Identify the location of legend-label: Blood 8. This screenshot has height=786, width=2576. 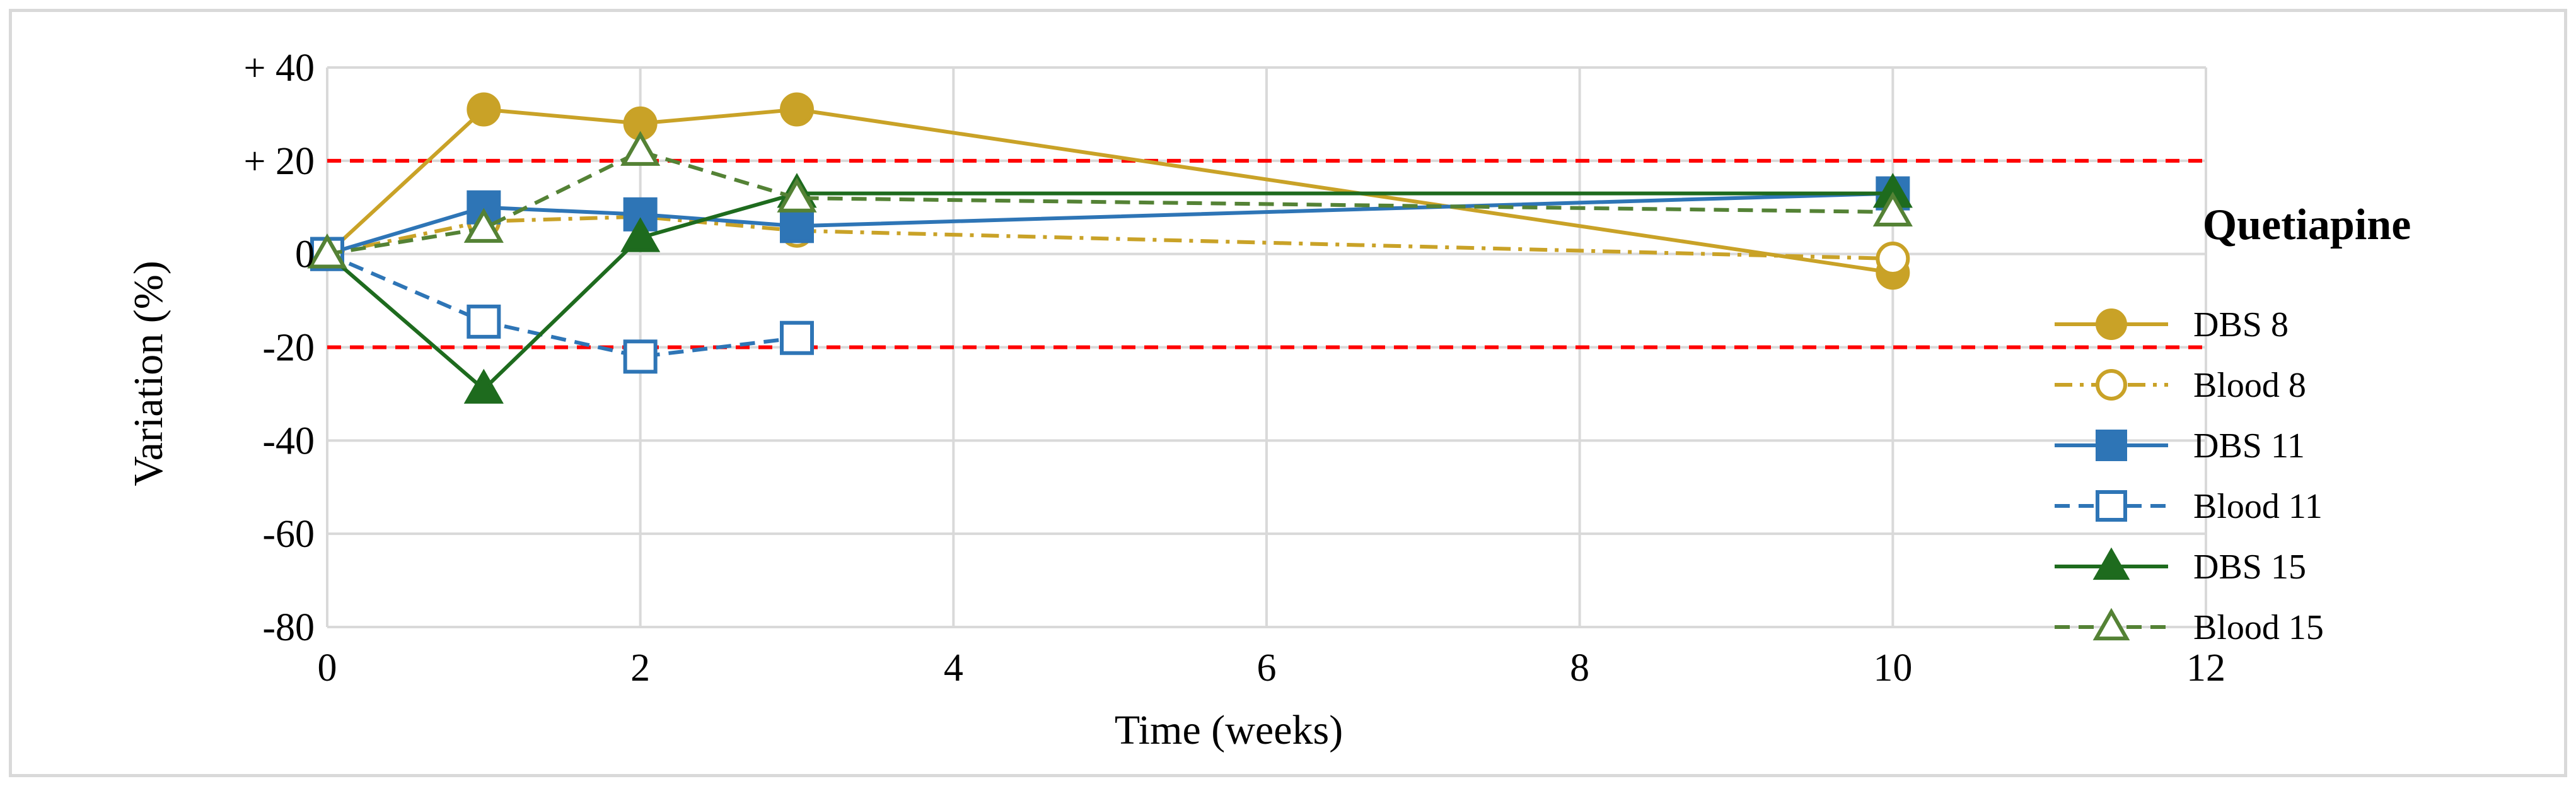
(2249, 385).